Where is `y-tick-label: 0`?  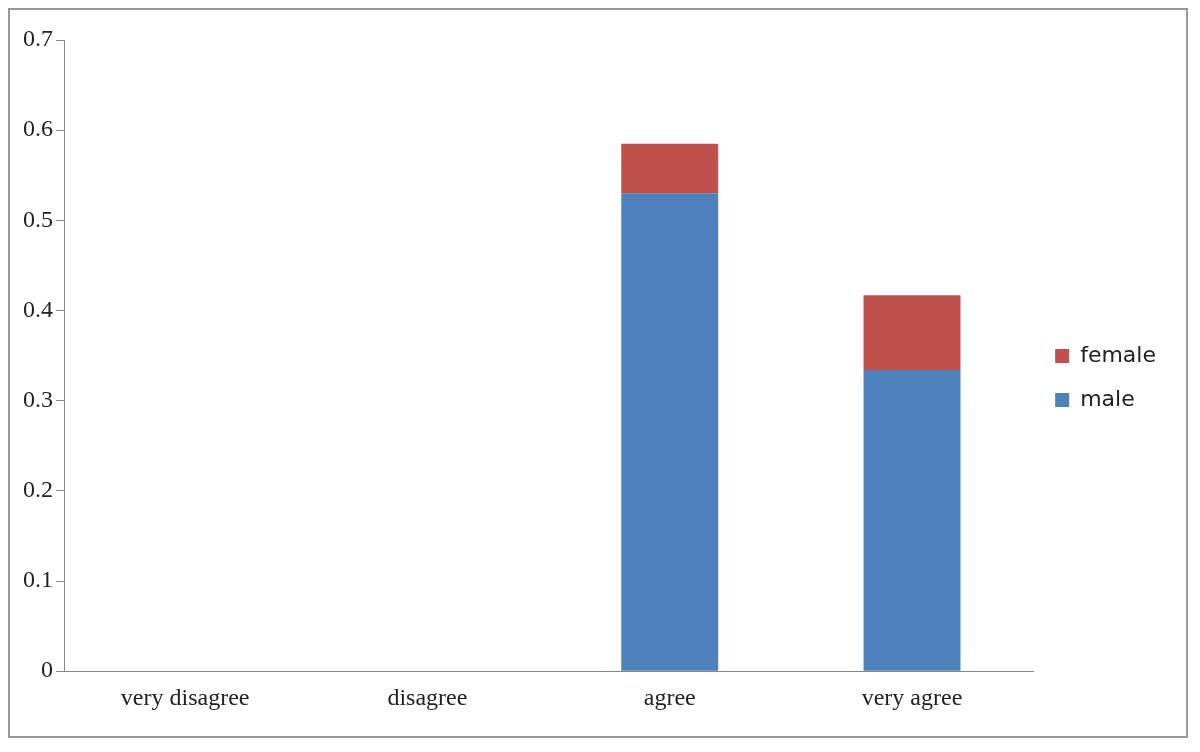
y-tick-label: 0 is located at coordinates (47, 669).